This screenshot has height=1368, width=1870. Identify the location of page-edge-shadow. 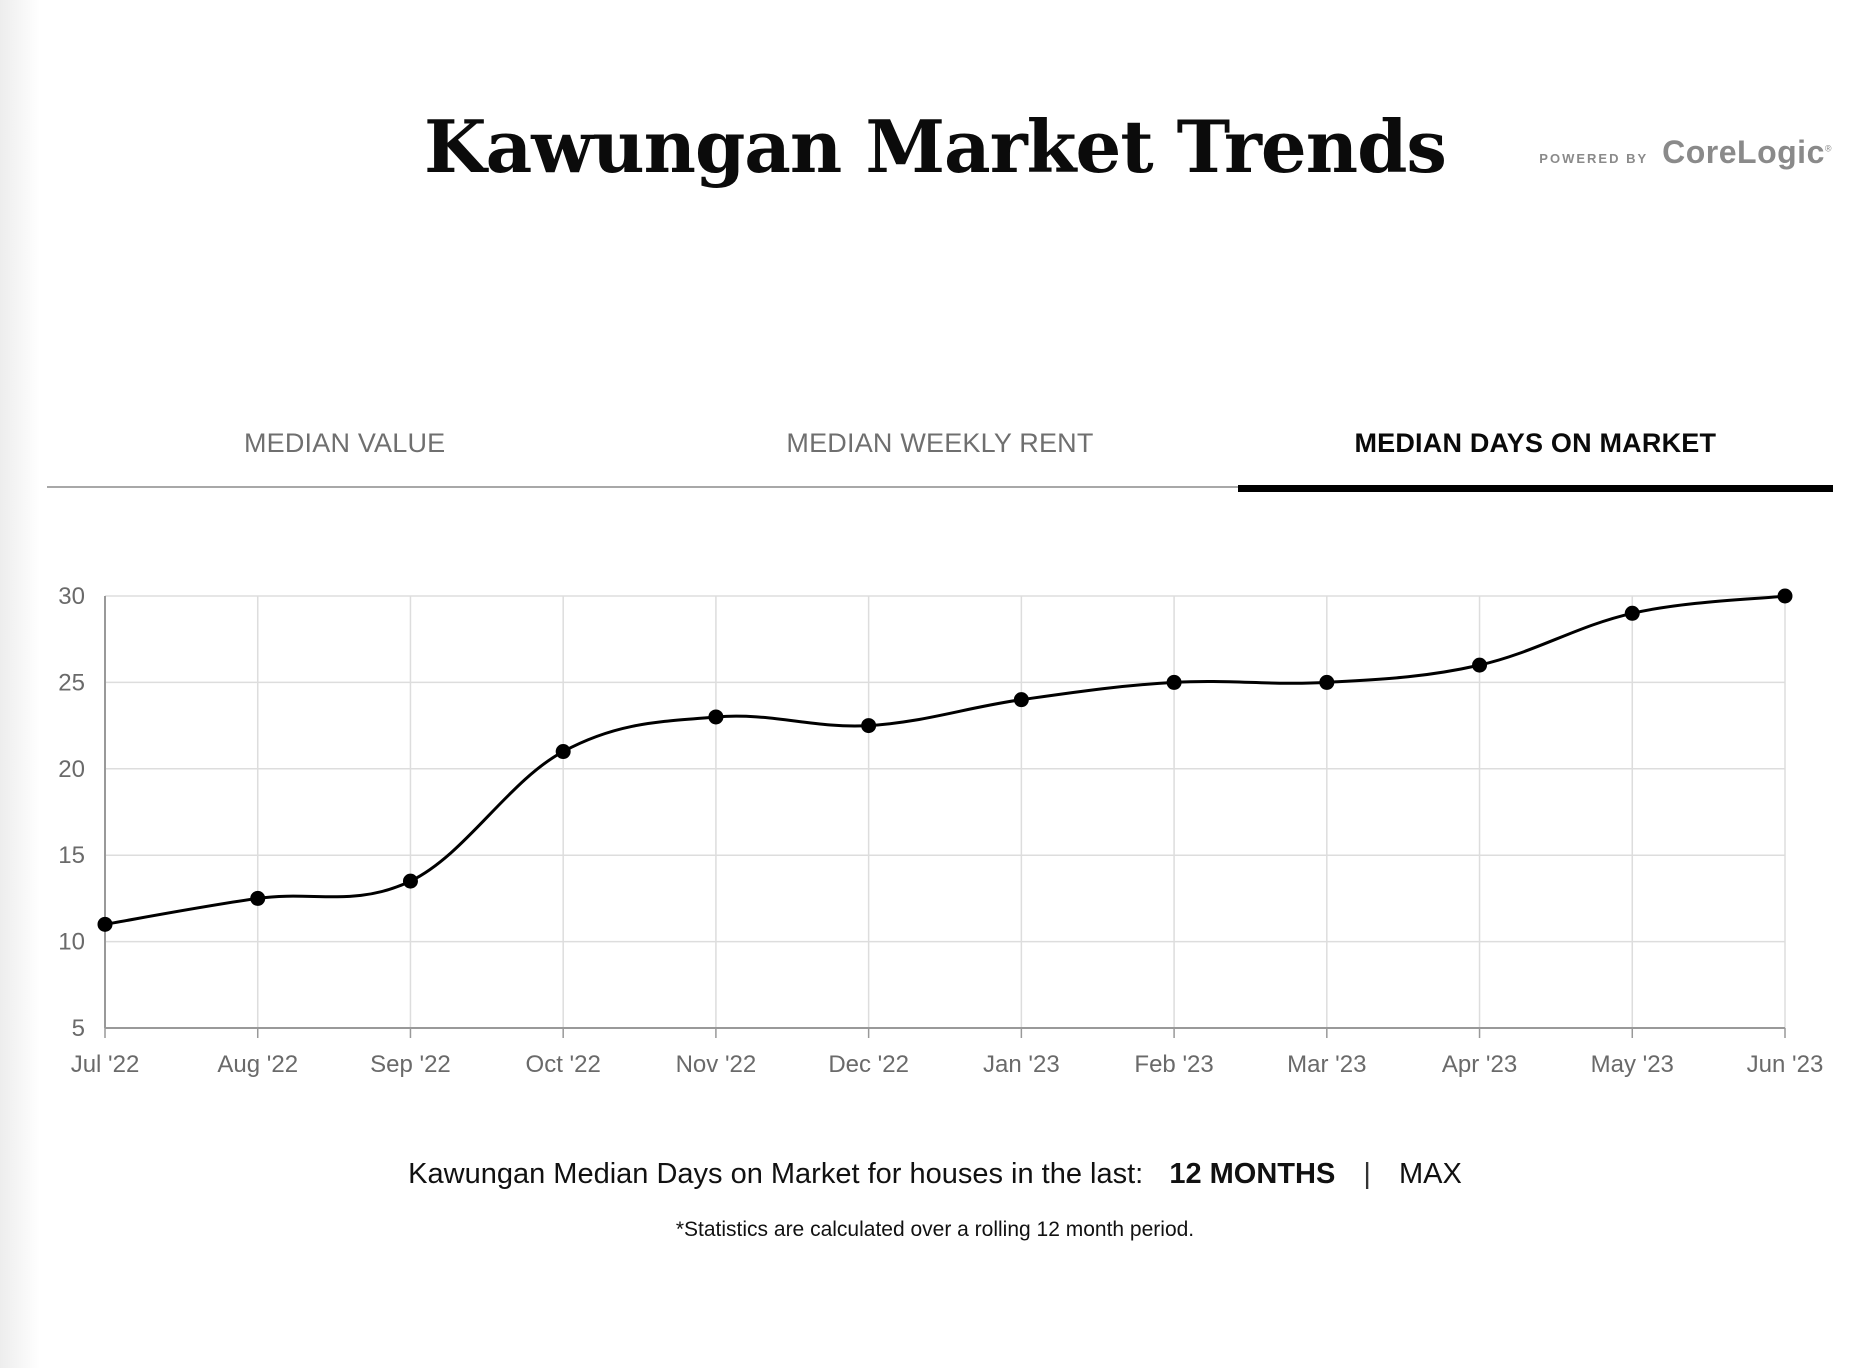
(20, 684).